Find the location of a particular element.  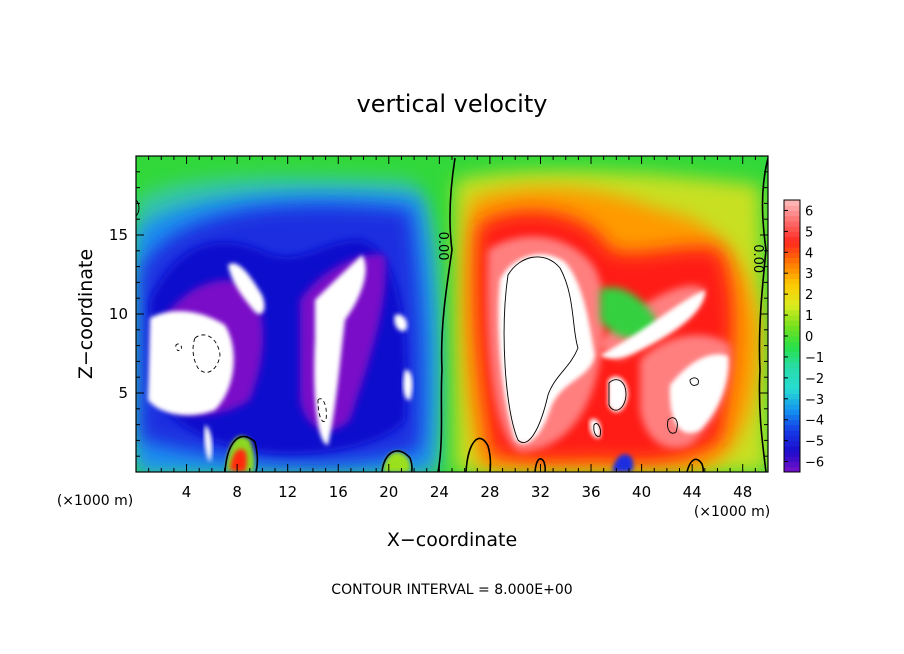

x-tick-label: 36 is located at coordinates (590, 492).